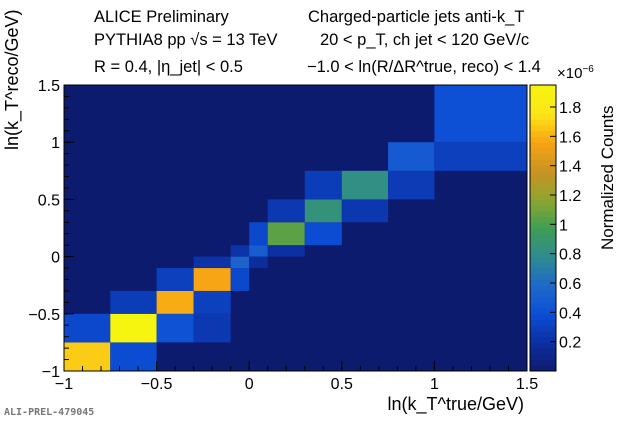 Image resolution: width=620 pixels, height=424 pixels. What do you see at coordinates (168, 67) in the screenshot?
I see `jet-params-label: R = 0.4, |η_jet| < 0.5` at bounding box center [168, 67].